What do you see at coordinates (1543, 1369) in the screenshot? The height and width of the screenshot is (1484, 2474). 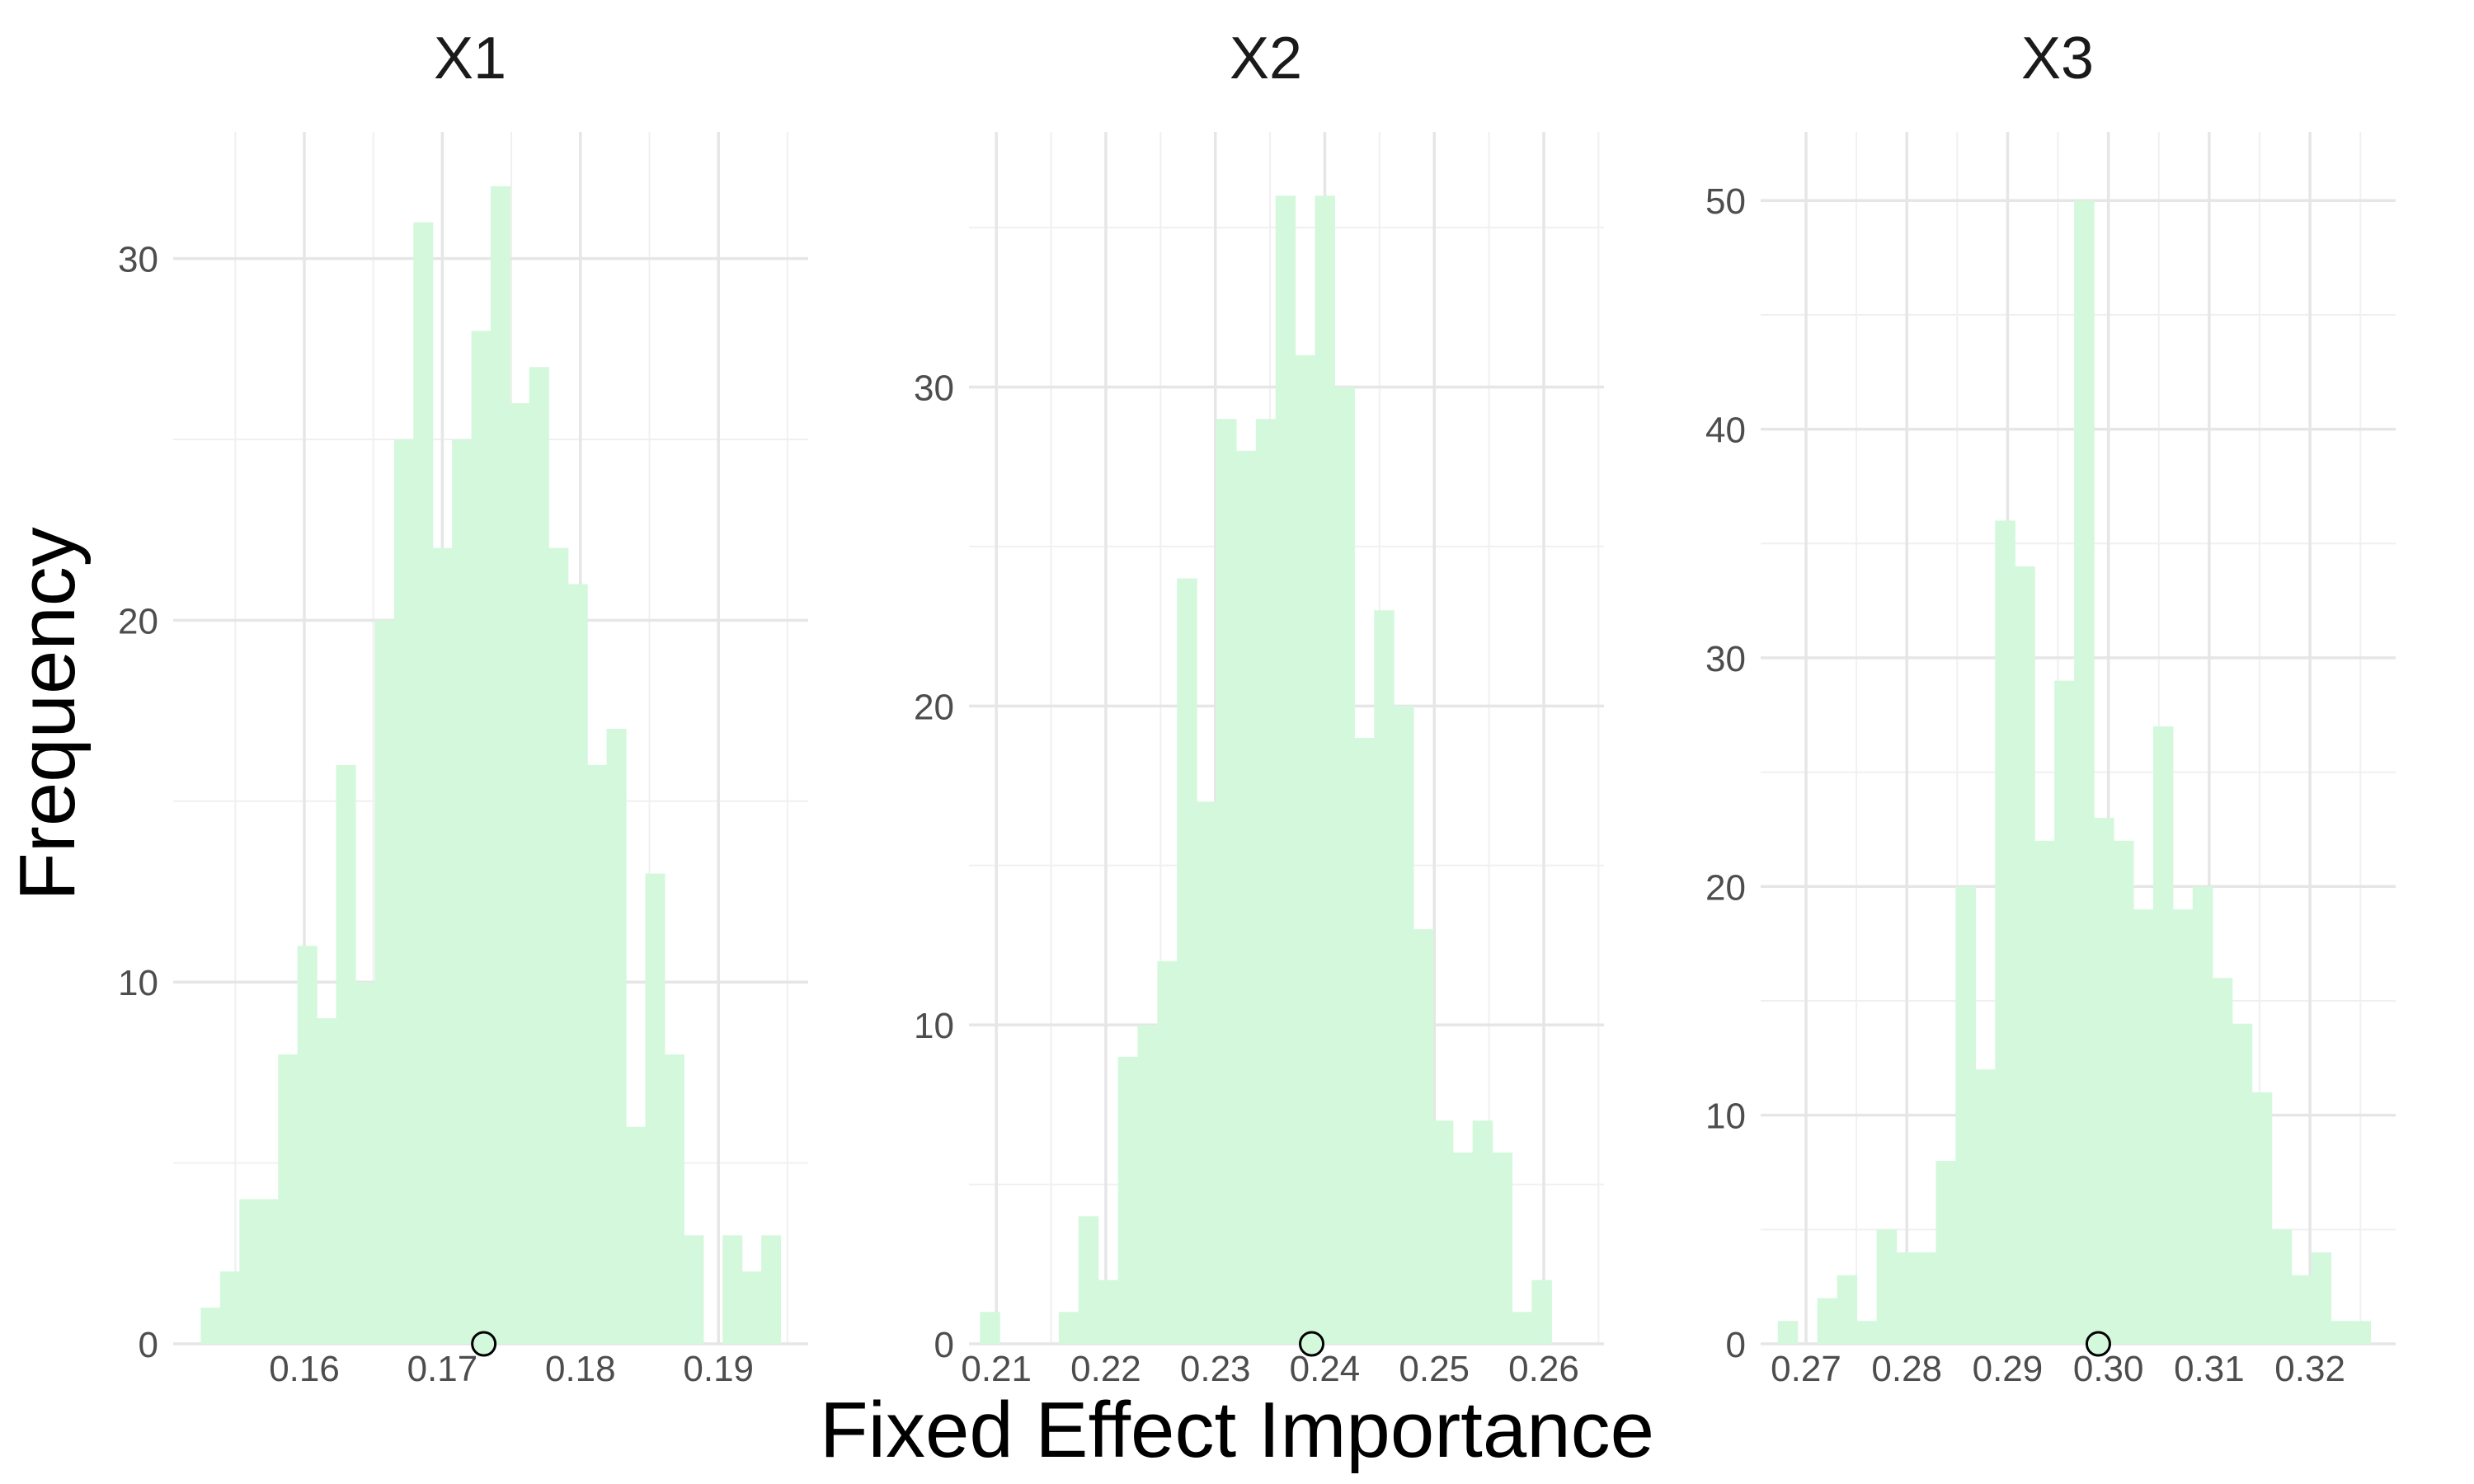 I see `x-tick-label: 0.26` at bounding box center [1543, 1369].